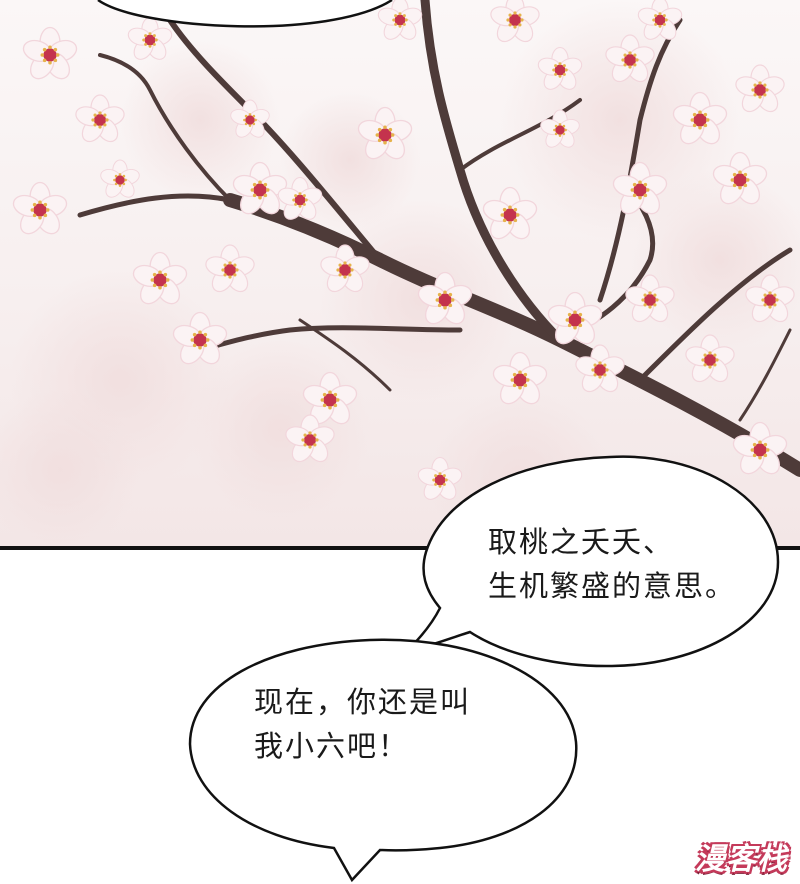  What do you see at coordinates (612, 586) in the screenshot?
I see `speech-line: 生机繁盛的意思。` at bounding box center [612, 586].